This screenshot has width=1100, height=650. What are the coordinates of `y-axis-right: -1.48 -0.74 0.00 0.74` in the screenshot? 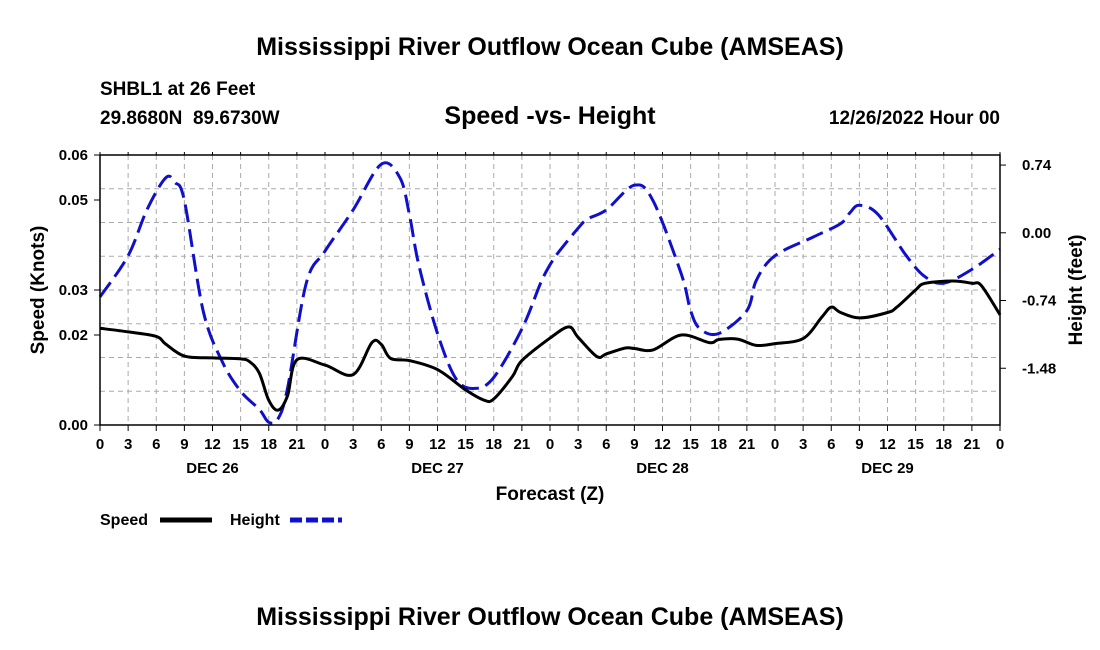 It's located at (1028, 267).